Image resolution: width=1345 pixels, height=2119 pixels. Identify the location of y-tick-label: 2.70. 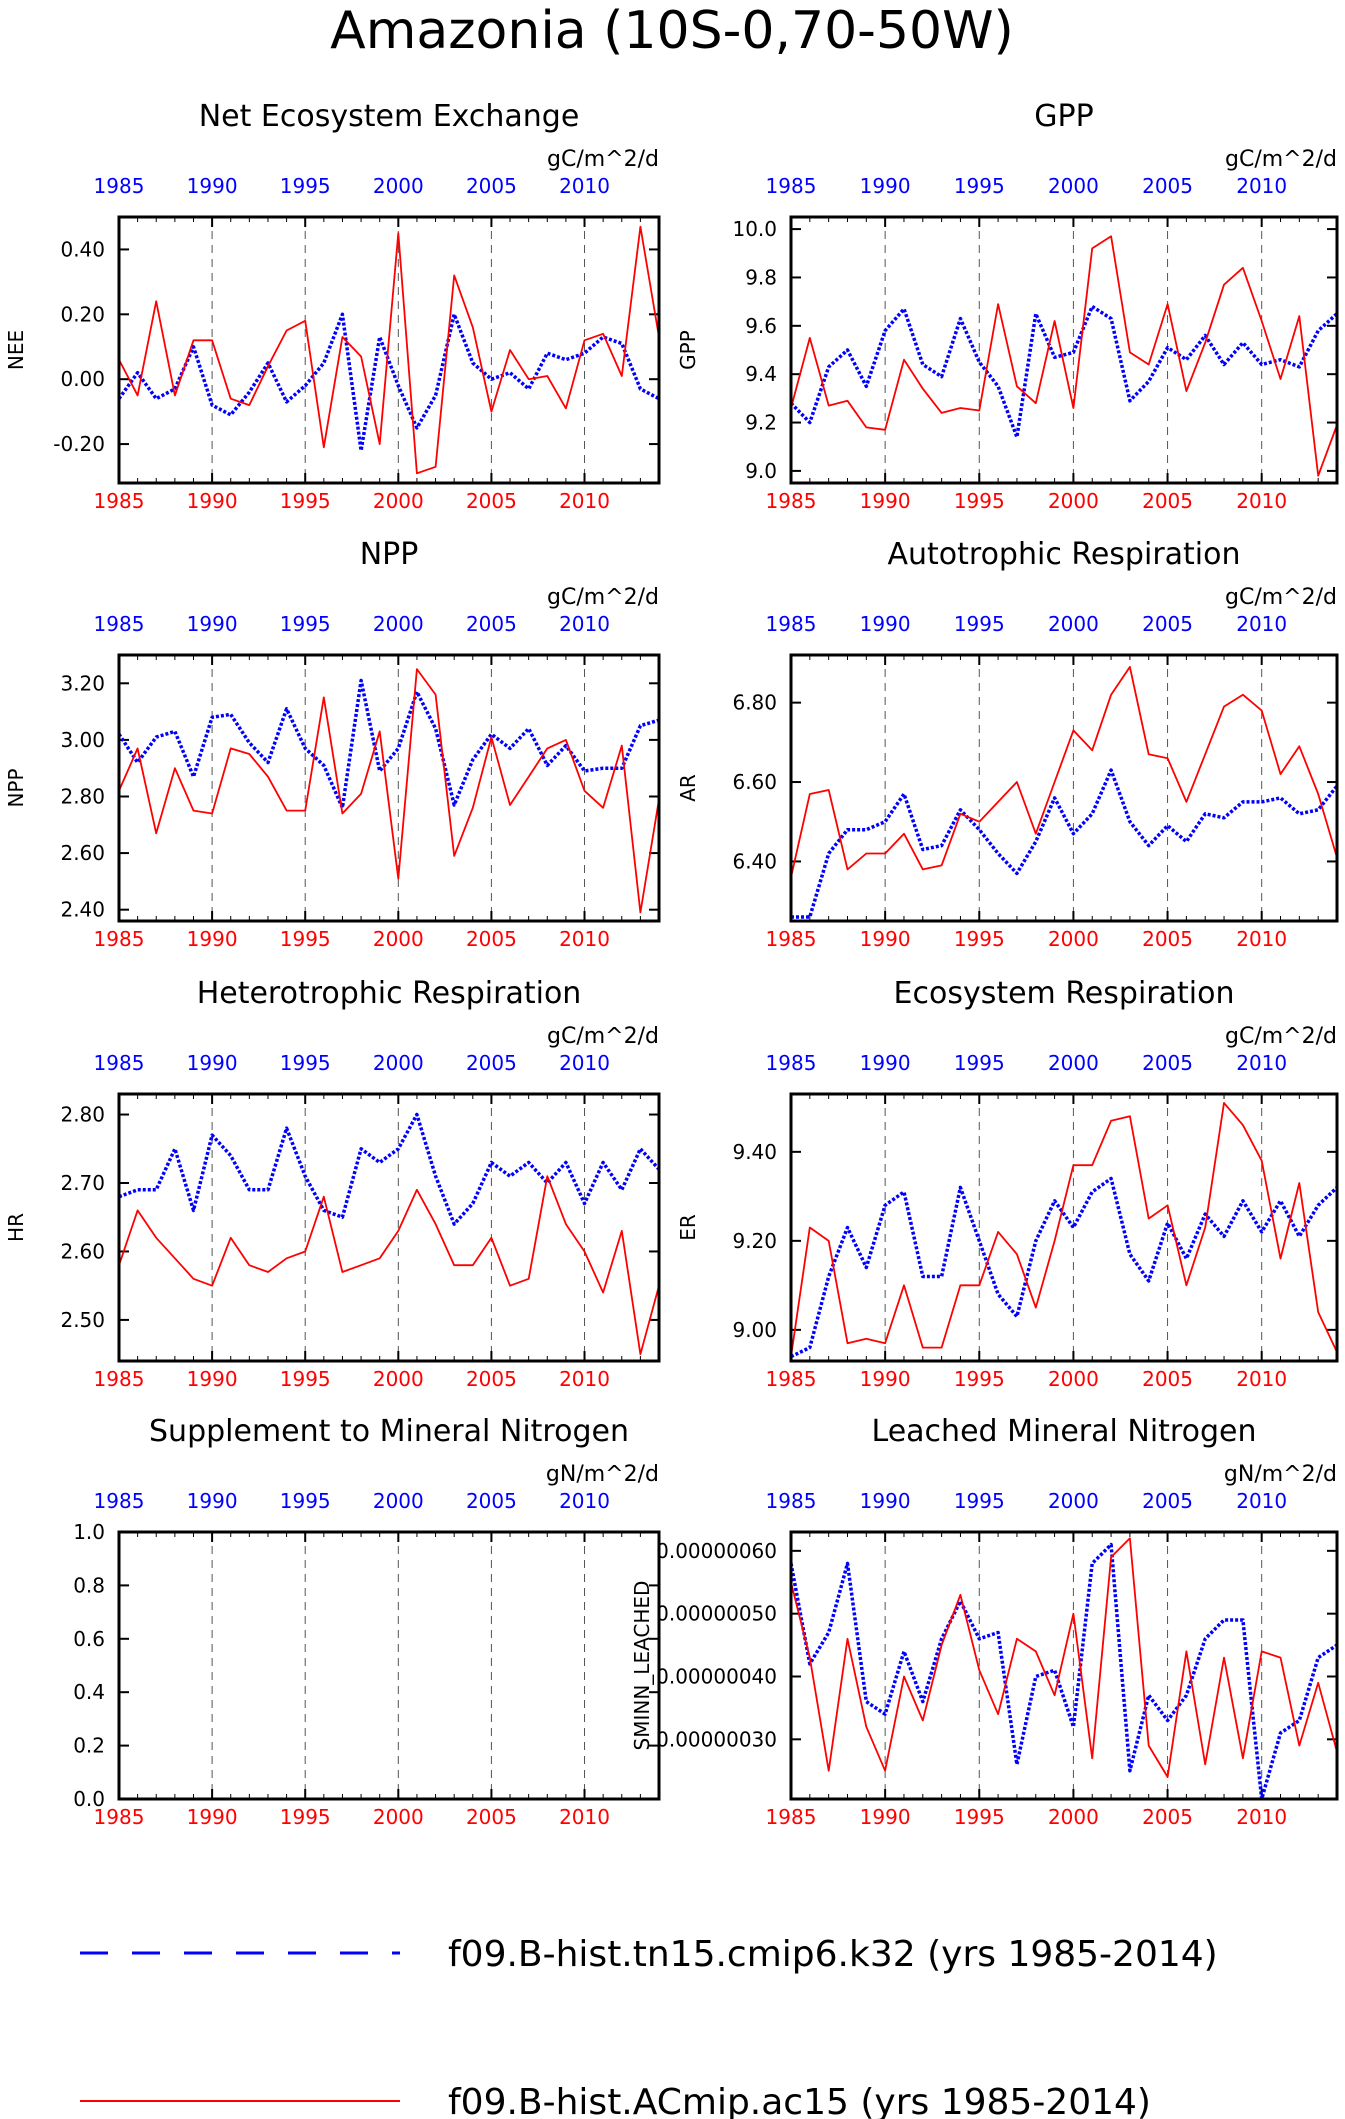
(82, 1183).